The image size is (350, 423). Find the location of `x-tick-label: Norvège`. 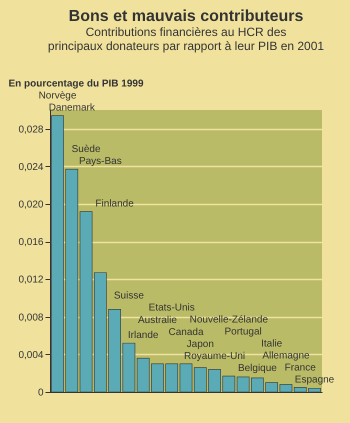

x-tick-label: Norvège is located at coordinates (57, 96).